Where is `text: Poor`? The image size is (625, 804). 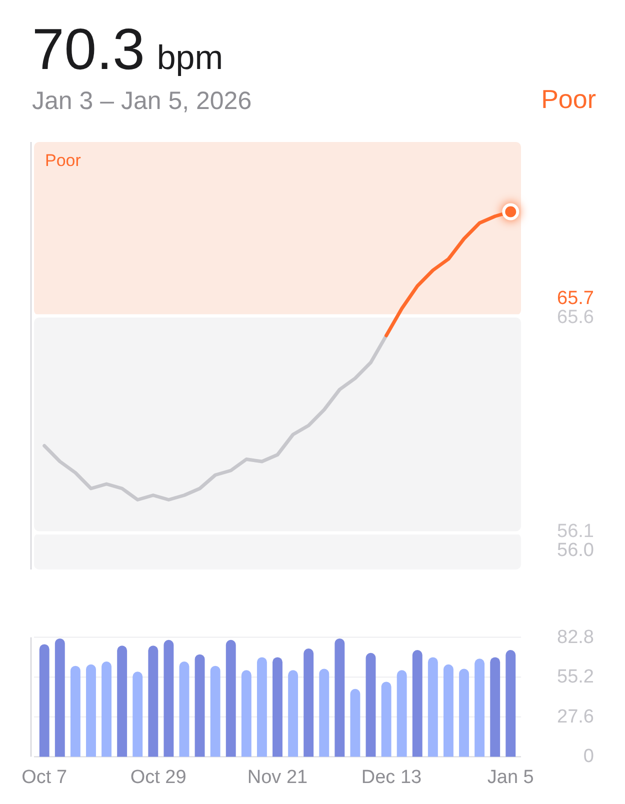 text: Poor is located at coordinates (568, 99).